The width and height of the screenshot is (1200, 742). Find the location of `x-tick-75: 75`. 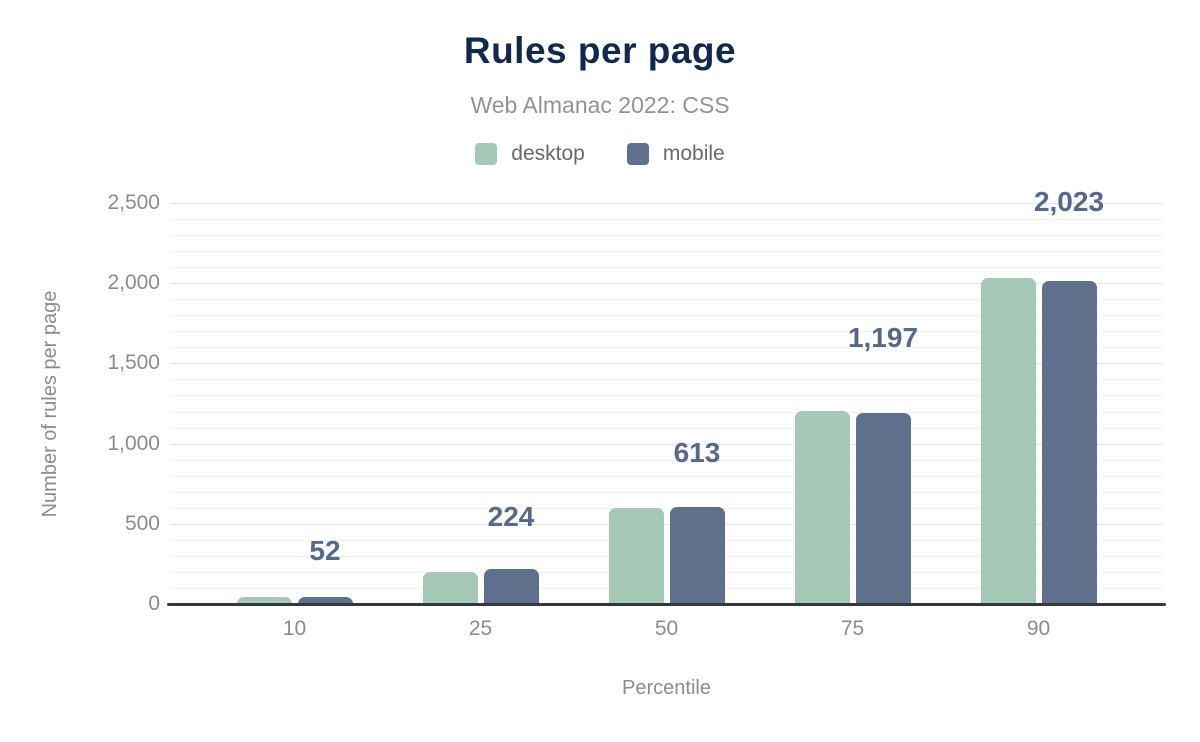

x-tick-75: 75 is located at coordinates (852, 628).